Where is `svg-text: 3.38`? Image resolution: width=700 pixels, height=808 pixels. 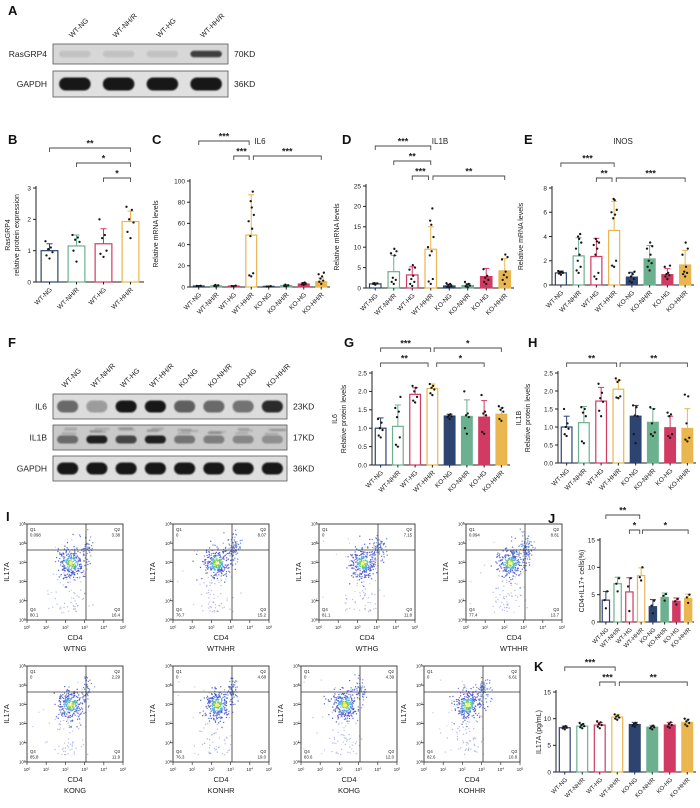
svg-text: 3.38 is located at coordinates (116, 535).